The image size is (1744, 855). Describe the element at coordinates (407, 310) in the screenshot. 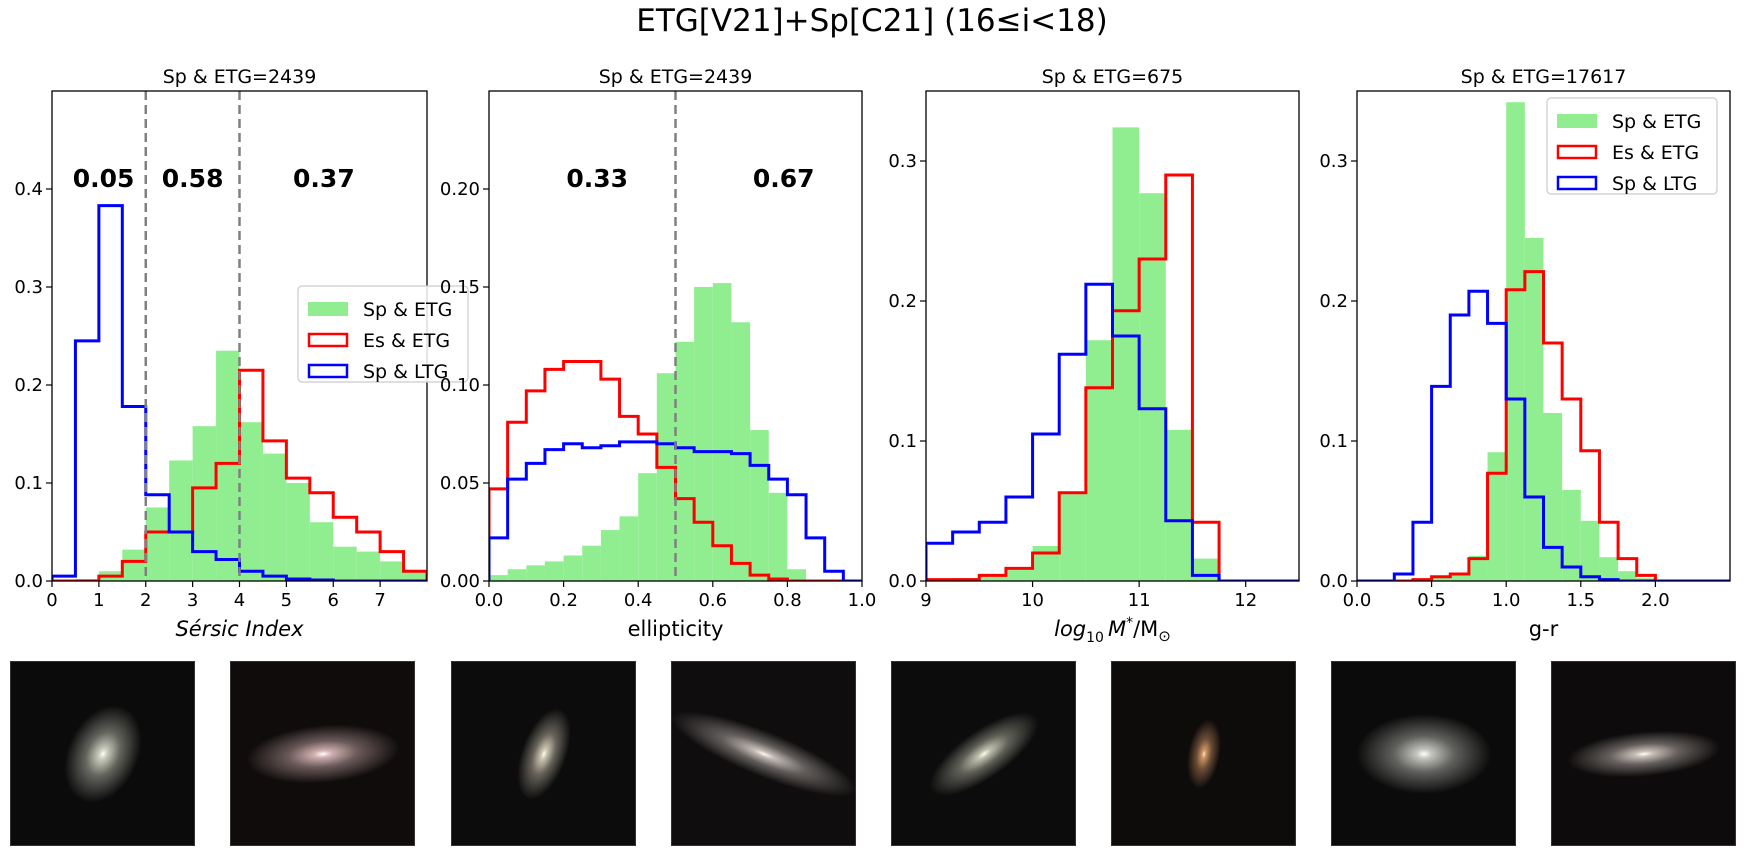

I see `legend-label: Sp & ETG` at that location.